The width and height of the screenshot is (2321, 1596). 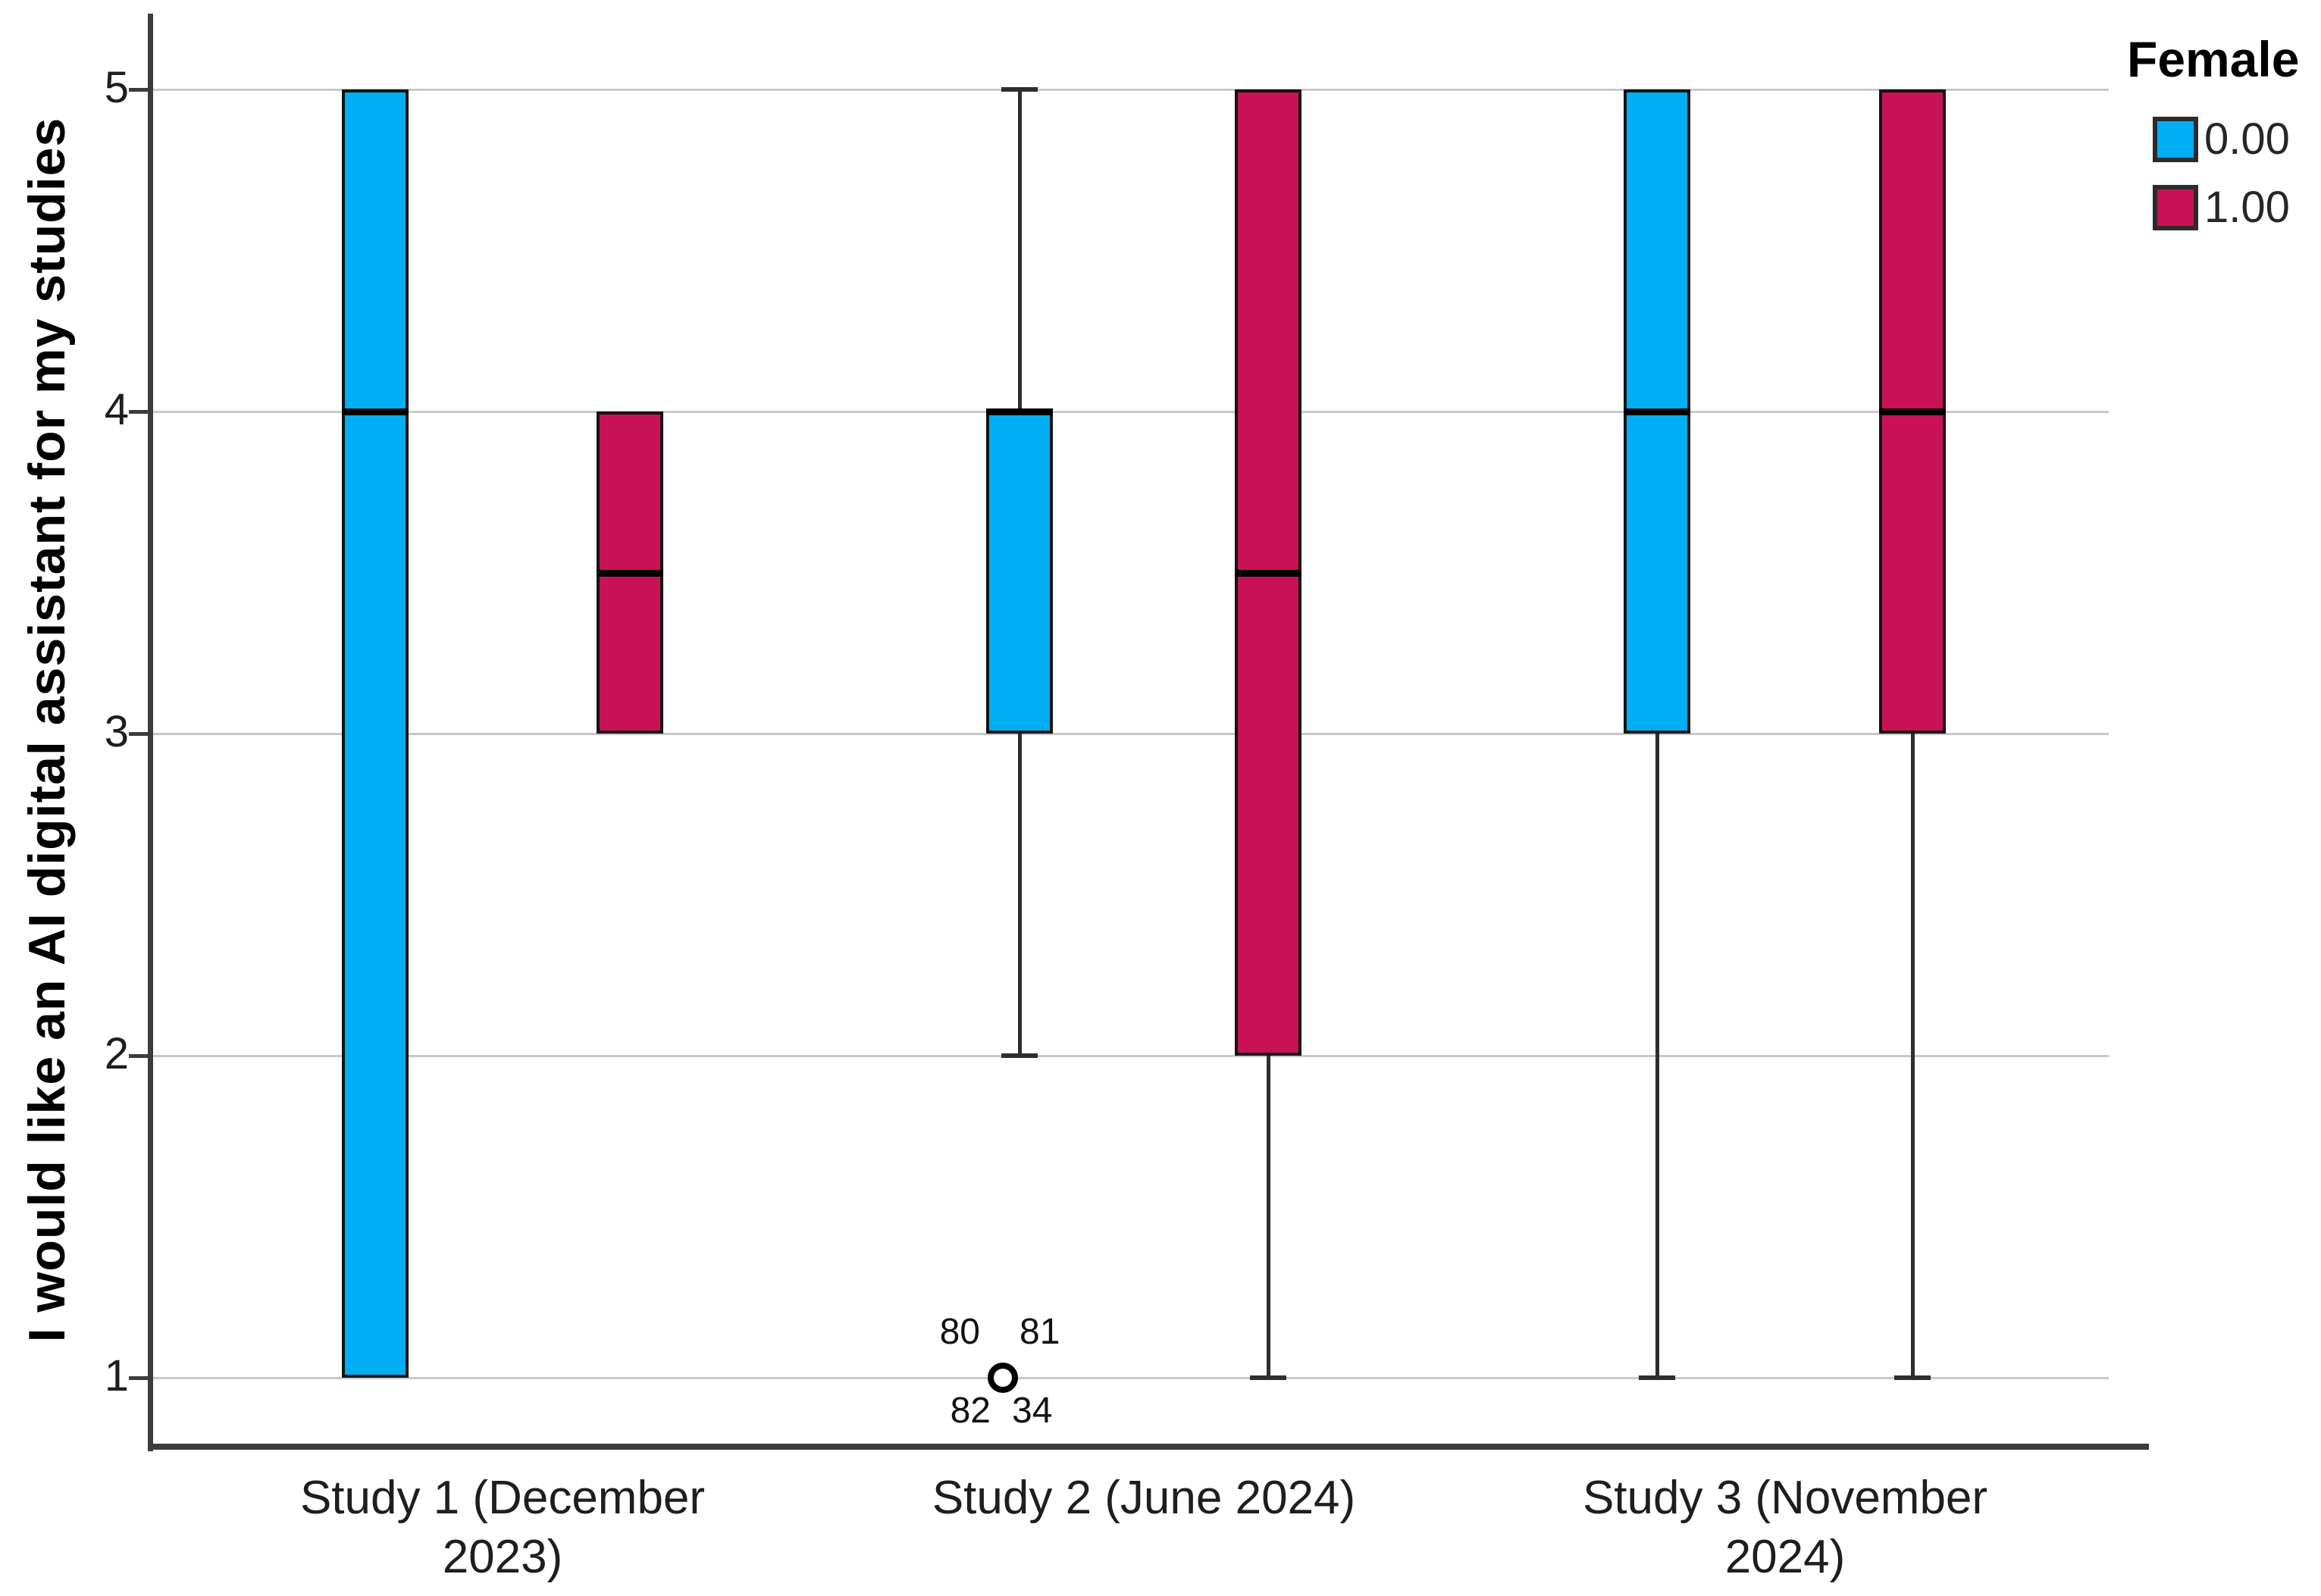 I want to click on x-category-label-line: 2023), so click(x=502, y=1557).